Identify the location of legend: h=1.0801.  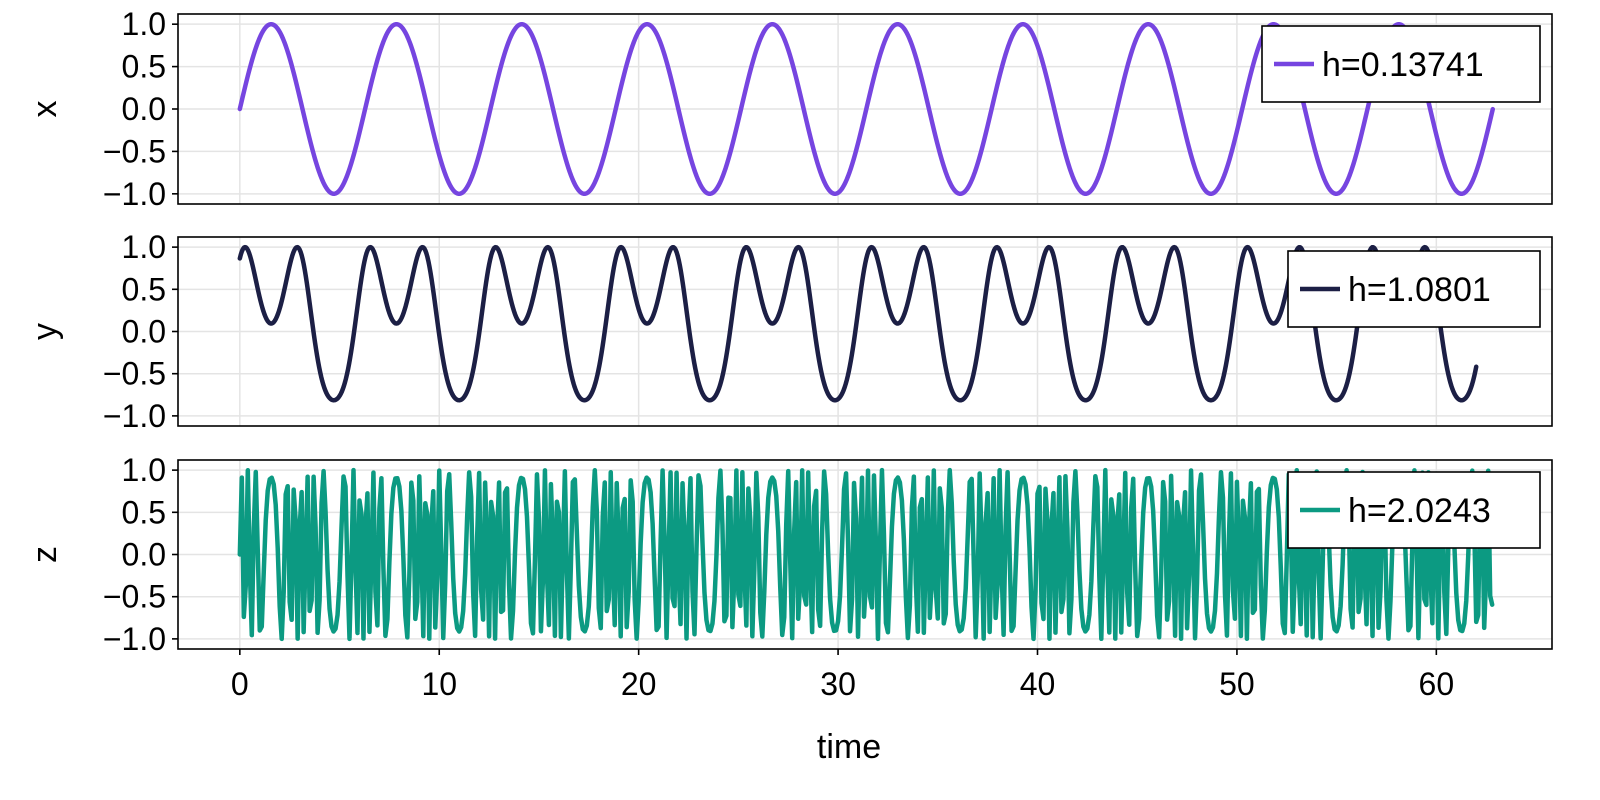
(1414, 289).